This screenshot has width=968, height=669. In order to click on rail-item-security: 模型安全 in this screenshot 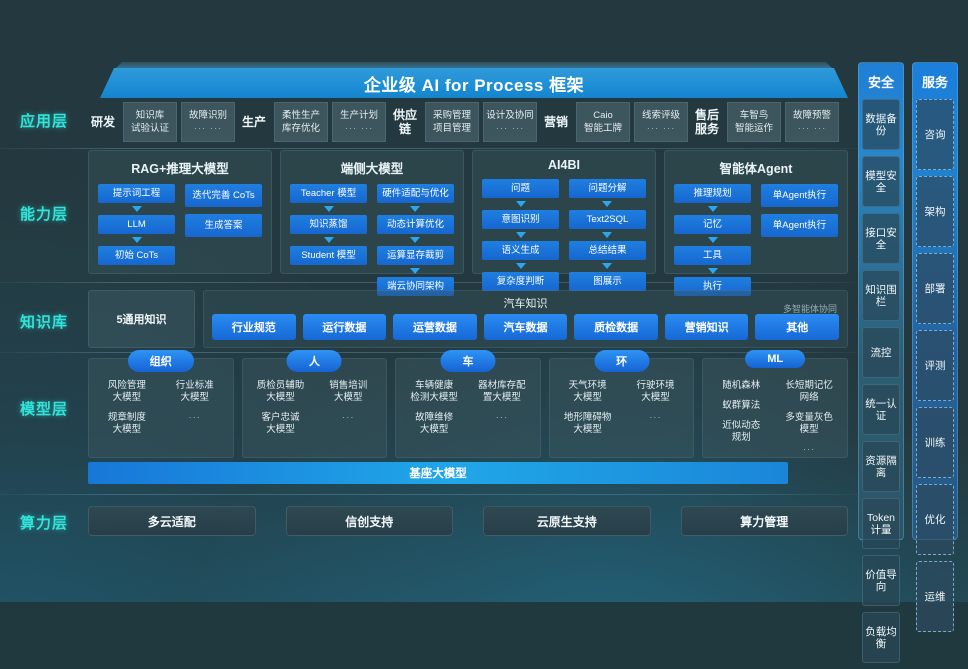, I will do `click(881, 181)`.